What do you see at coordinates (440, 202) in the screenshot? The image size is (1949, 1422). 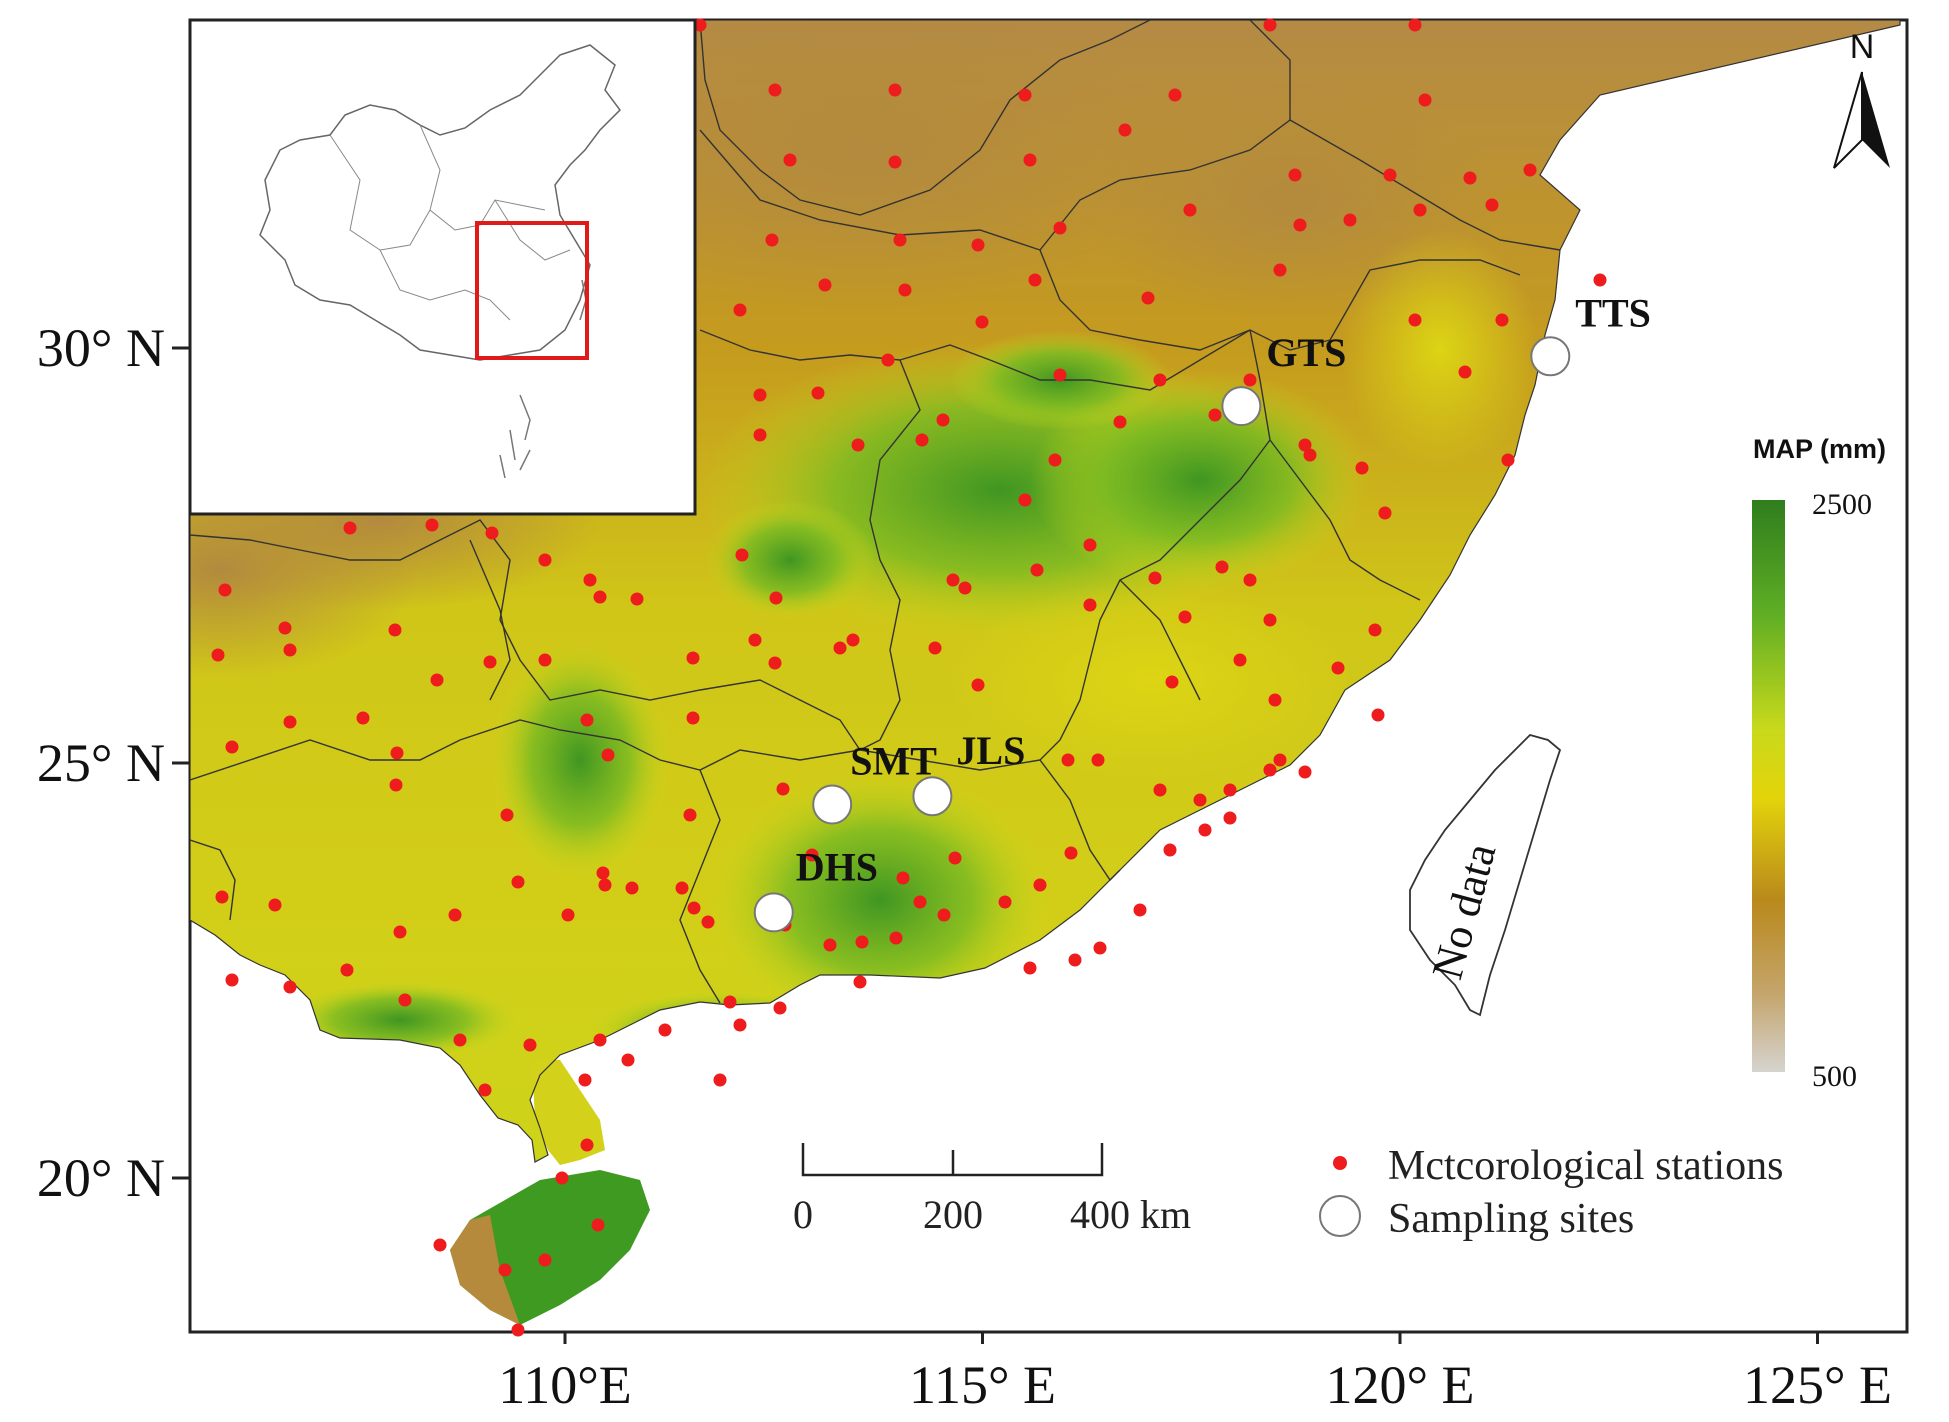 I see `inset-china-outline` at bounding box center [440, 202].